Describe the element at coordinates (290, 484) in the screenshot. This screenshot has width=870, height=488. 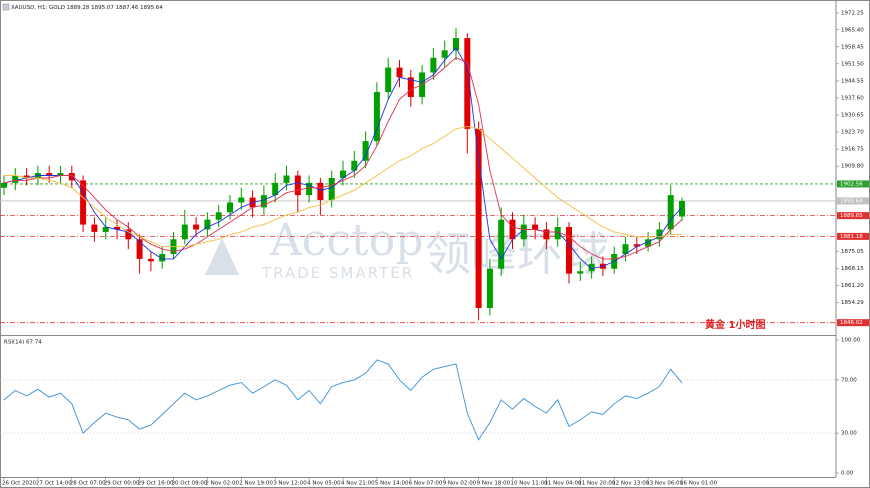
I see `x-tick-label: 3 Nov 12:00` at that location.